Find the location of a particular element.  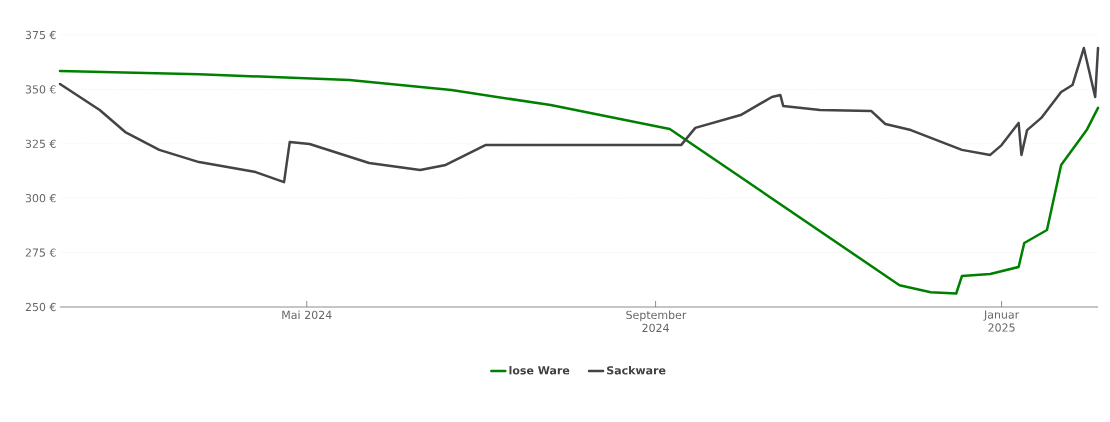

y-tick-label: 350 € is located at coordinates (40, 89).